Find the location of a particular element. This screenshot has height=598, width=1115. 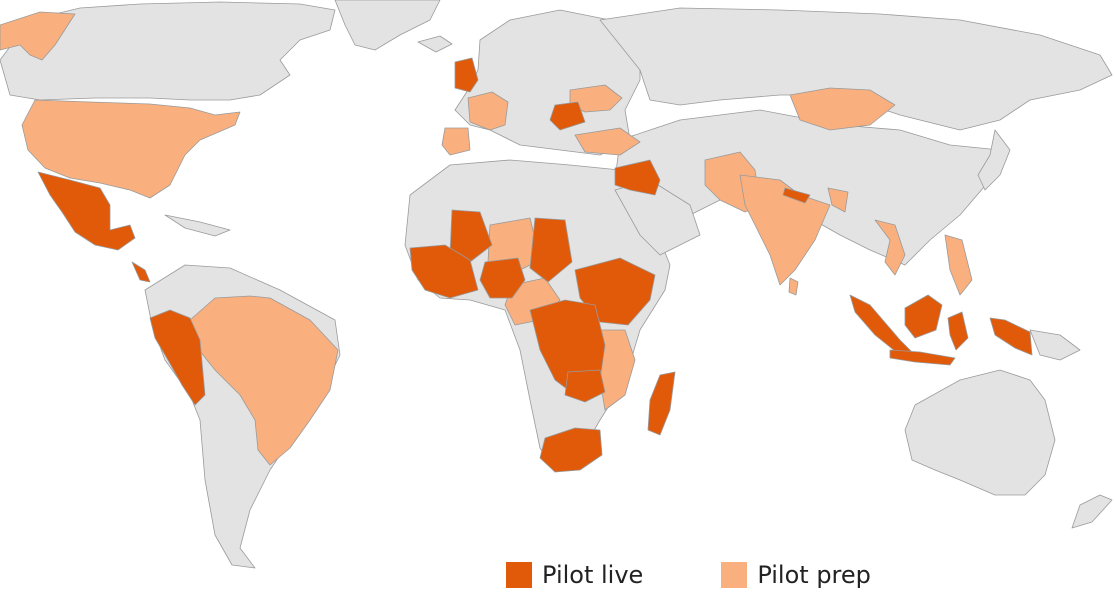

region-japan is located at coordinates (994, 160).